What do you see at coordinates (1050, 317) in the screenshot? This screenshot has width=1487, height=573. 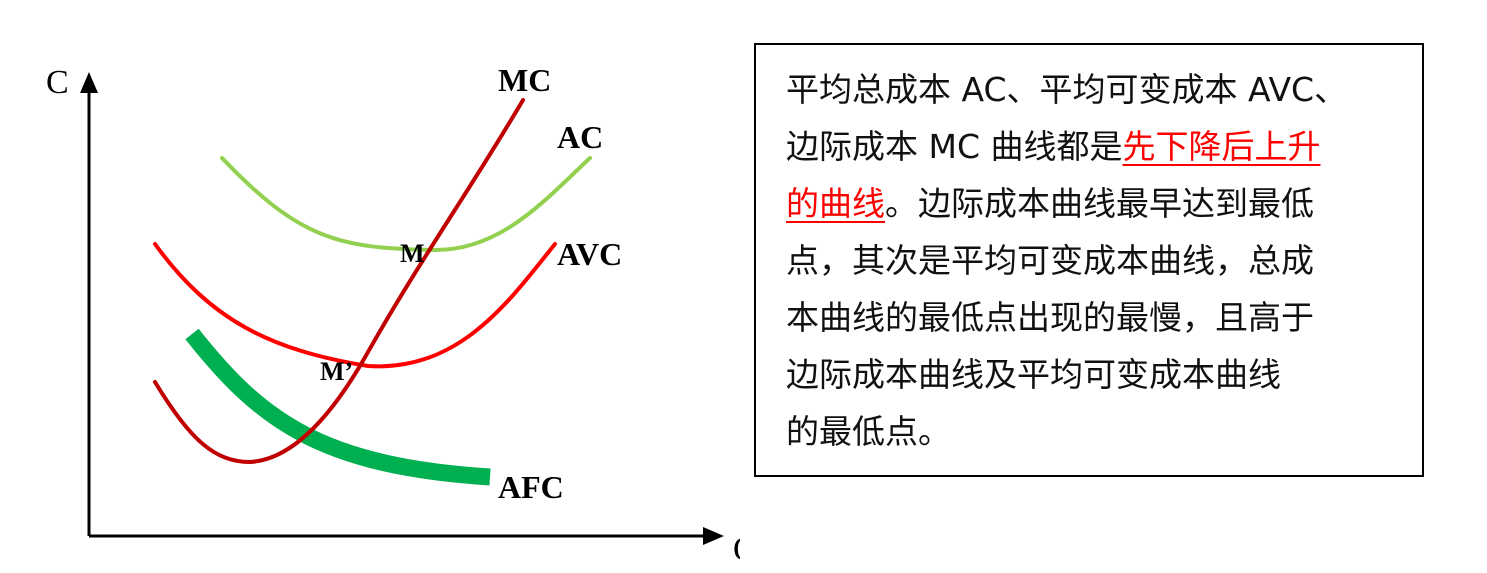 I see `note-text: 本曲线的最低点出现的最慢，且高于` at bounding box center [1050, 317].